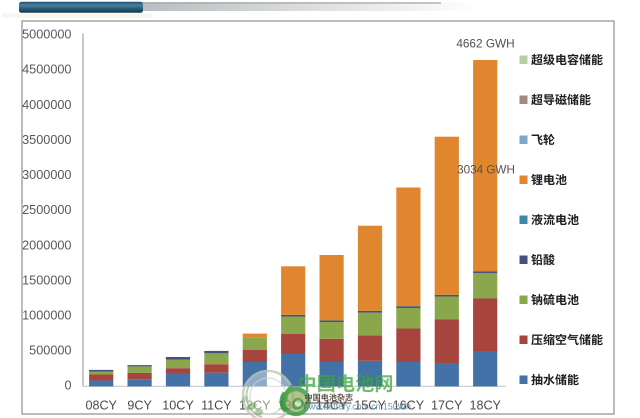  I want to click on svg-text: 500000, so click(50, 351).